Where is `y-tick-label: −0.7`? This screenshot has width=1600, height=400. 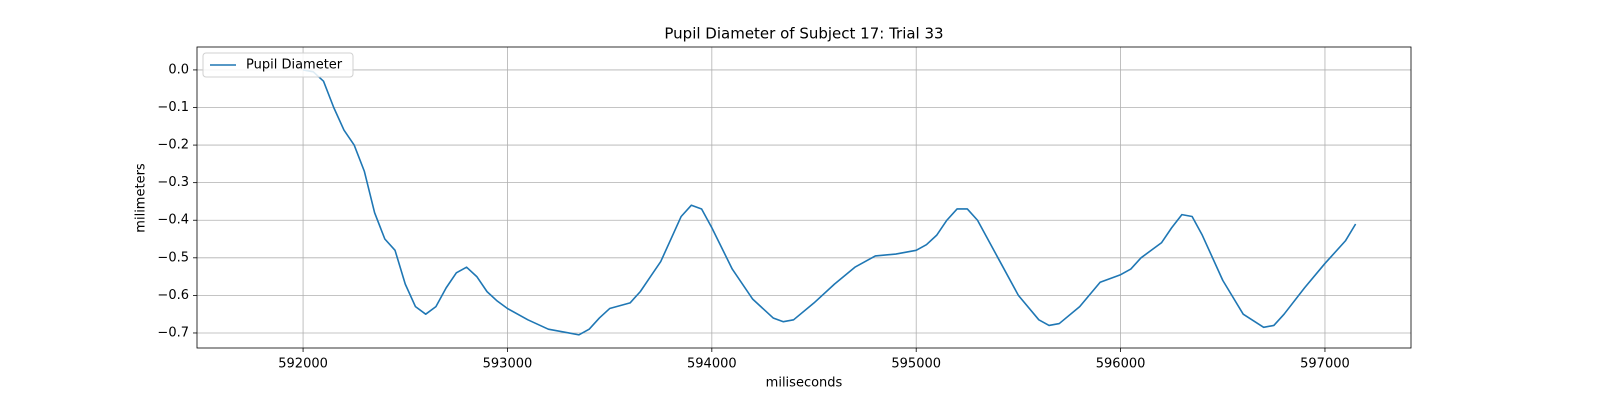 y-tick-label: −0.7 is located at coordinates (173, 332).